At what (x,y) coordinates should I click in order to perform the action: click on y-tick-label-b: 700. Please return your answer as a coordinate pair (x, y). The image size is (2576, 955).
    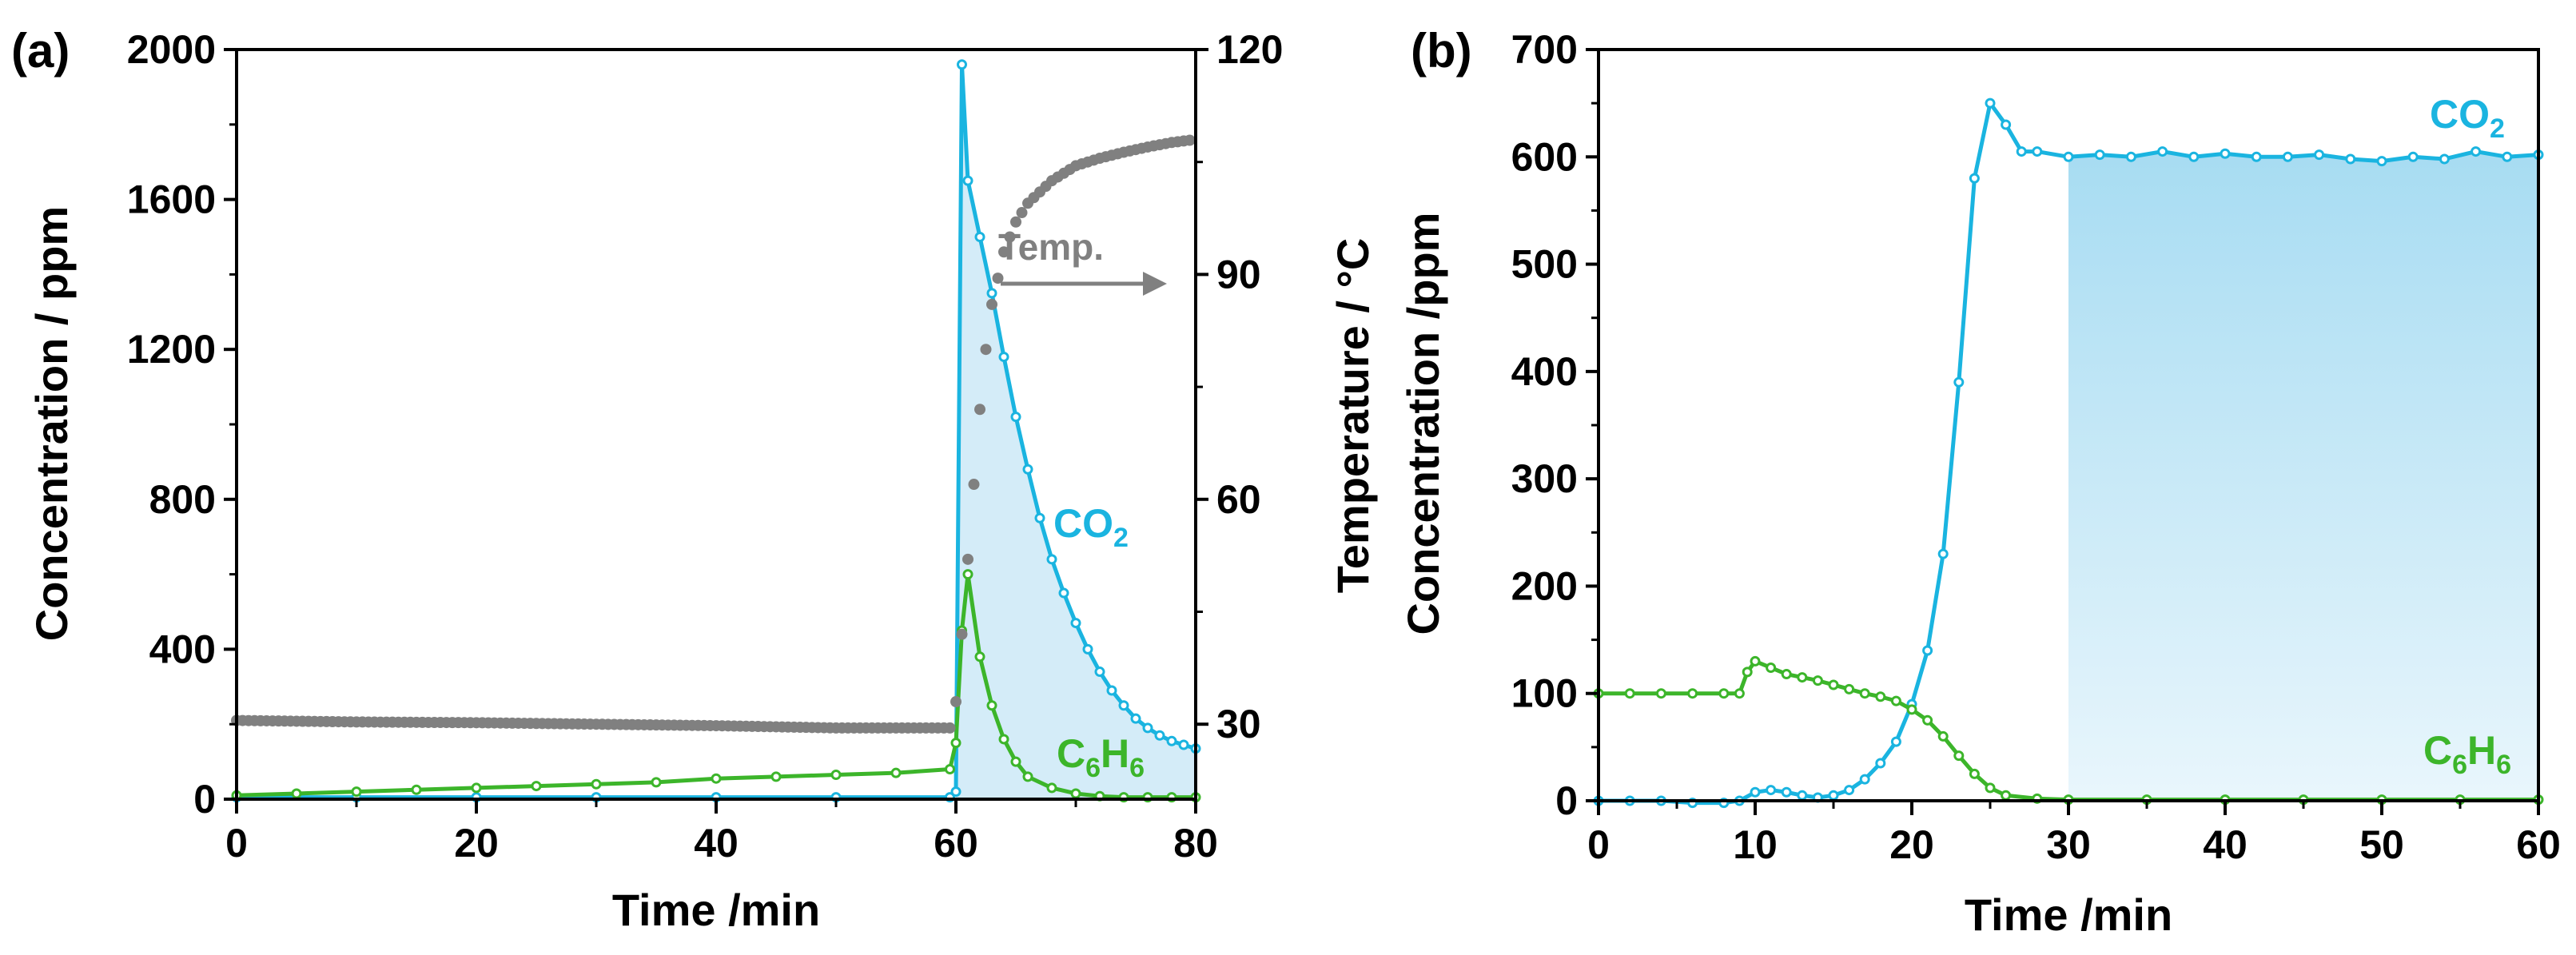
    Looking at the image, I should click on (1544, 50).